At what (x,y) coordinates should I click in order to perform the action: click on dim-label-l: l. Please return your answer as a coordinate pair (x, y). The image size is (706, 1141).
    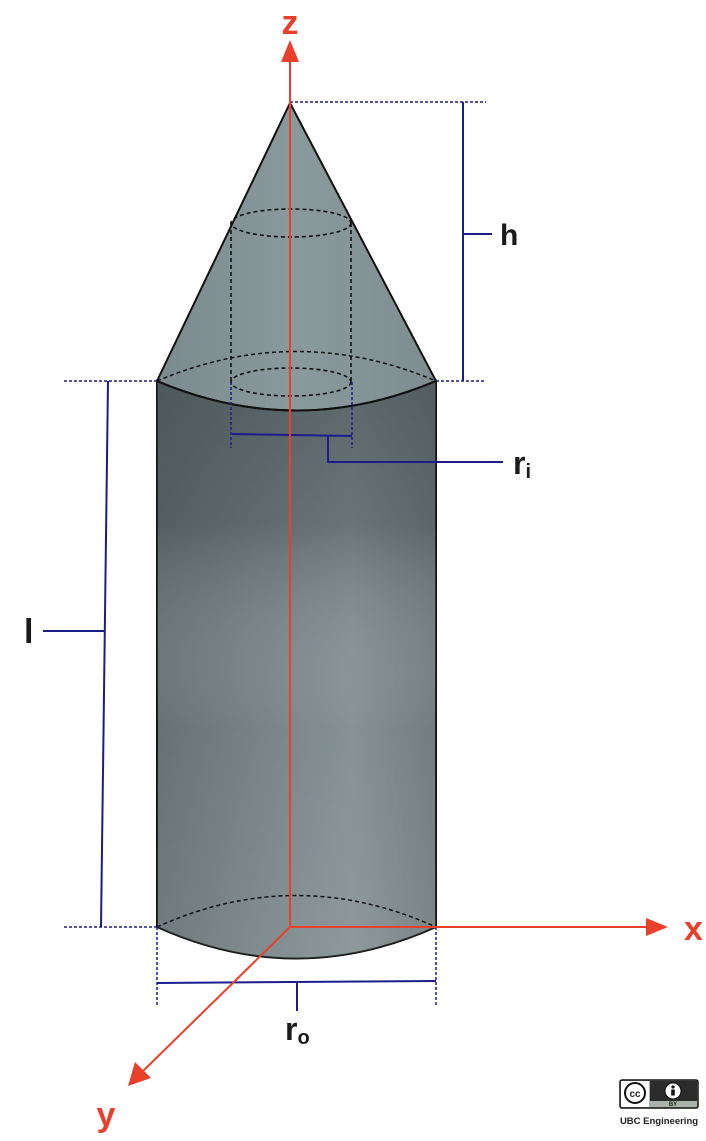
    Looking at the image, I should click on (28, 632).